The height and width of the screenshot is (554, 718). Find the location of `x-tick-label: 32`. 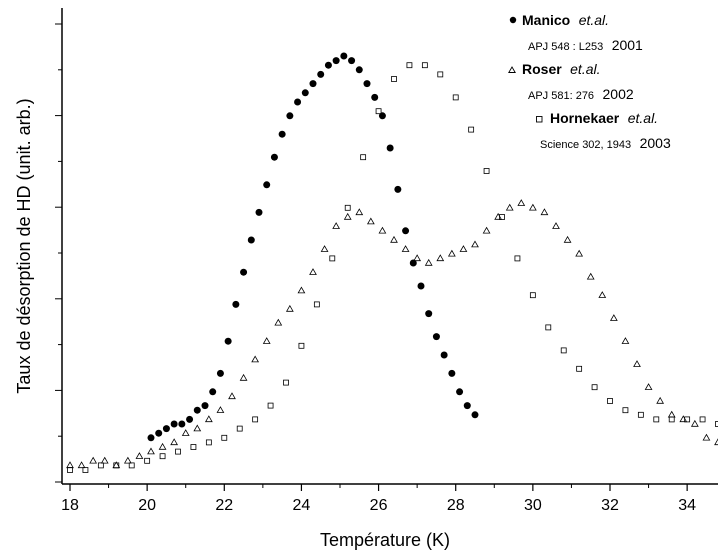

x-tick-label: 32 is located at coordinates (610, 505).